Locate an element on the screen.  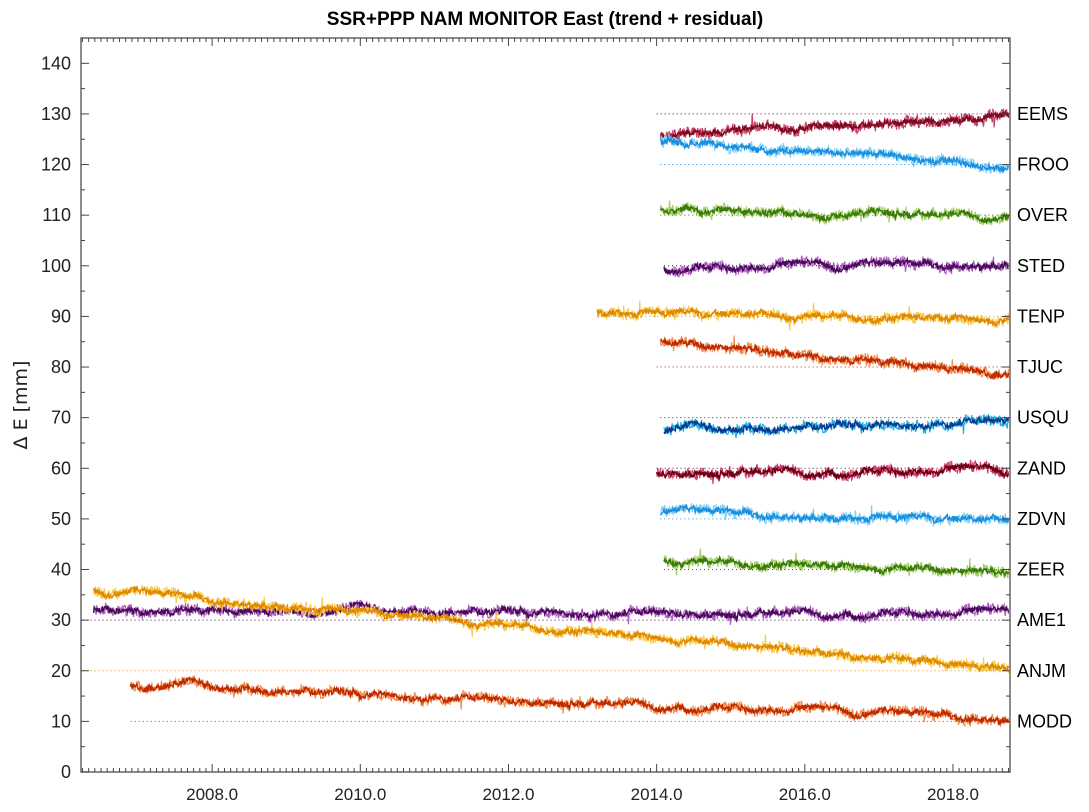
y-tick-label: 50 is located at coordinates (61, 519).